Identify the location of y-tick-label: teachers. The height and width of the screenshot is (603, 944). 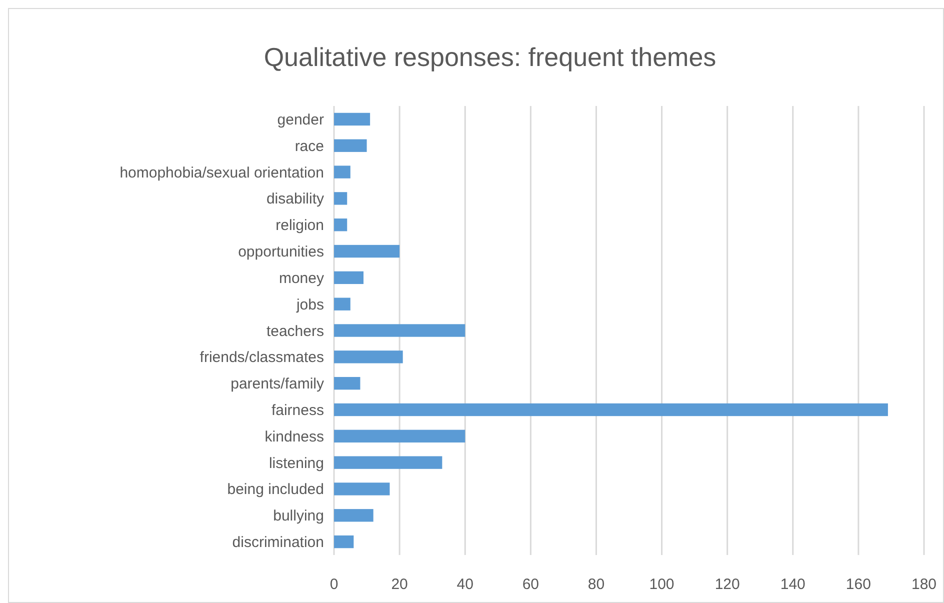
(295, 331).